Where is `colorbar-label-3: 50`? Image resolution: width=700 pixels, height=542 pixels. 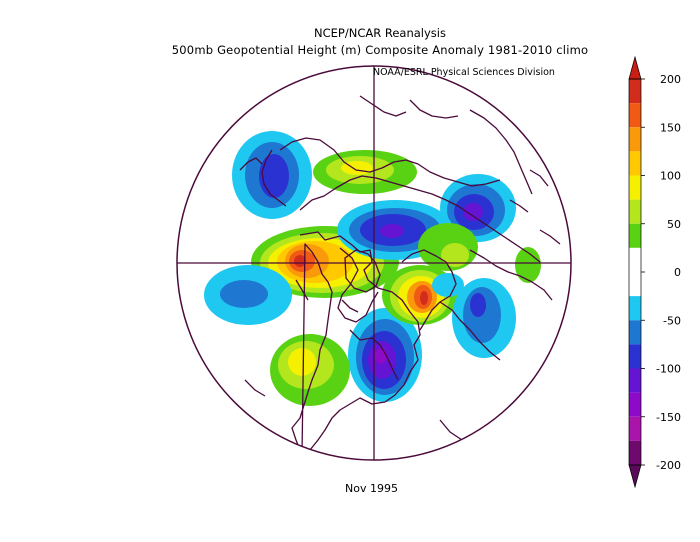 colorbar-label-3: 50 is located at coordinates (674, 224).